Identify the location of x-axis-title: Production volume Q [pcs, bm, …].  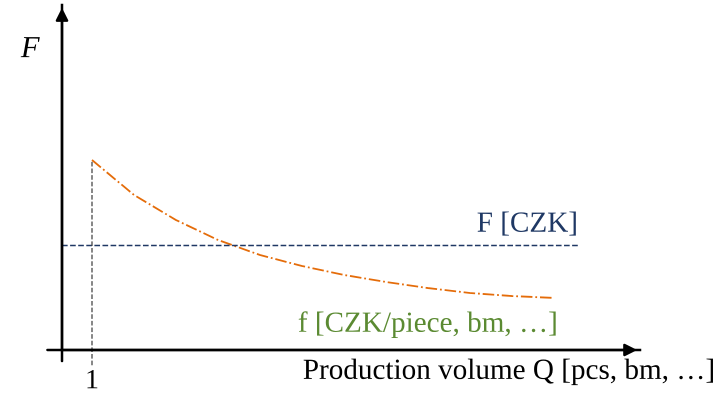
(508, 372).